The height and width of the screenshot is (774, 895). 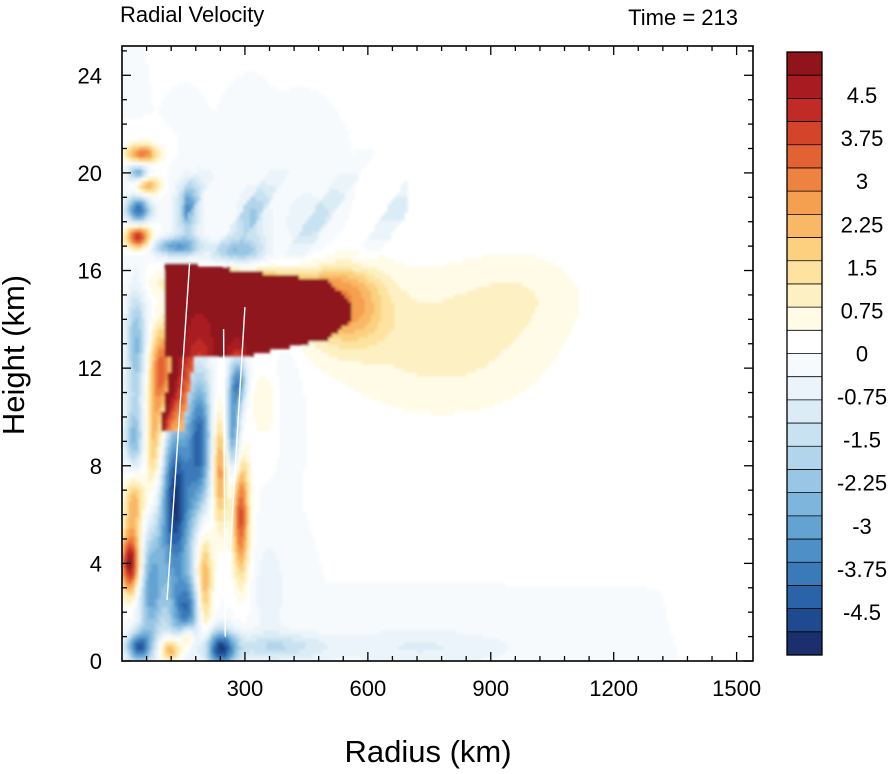 What do you see at coordinates (224, 483) in the screenshot?
I see `shear-line` at bounding box center [224, 483].